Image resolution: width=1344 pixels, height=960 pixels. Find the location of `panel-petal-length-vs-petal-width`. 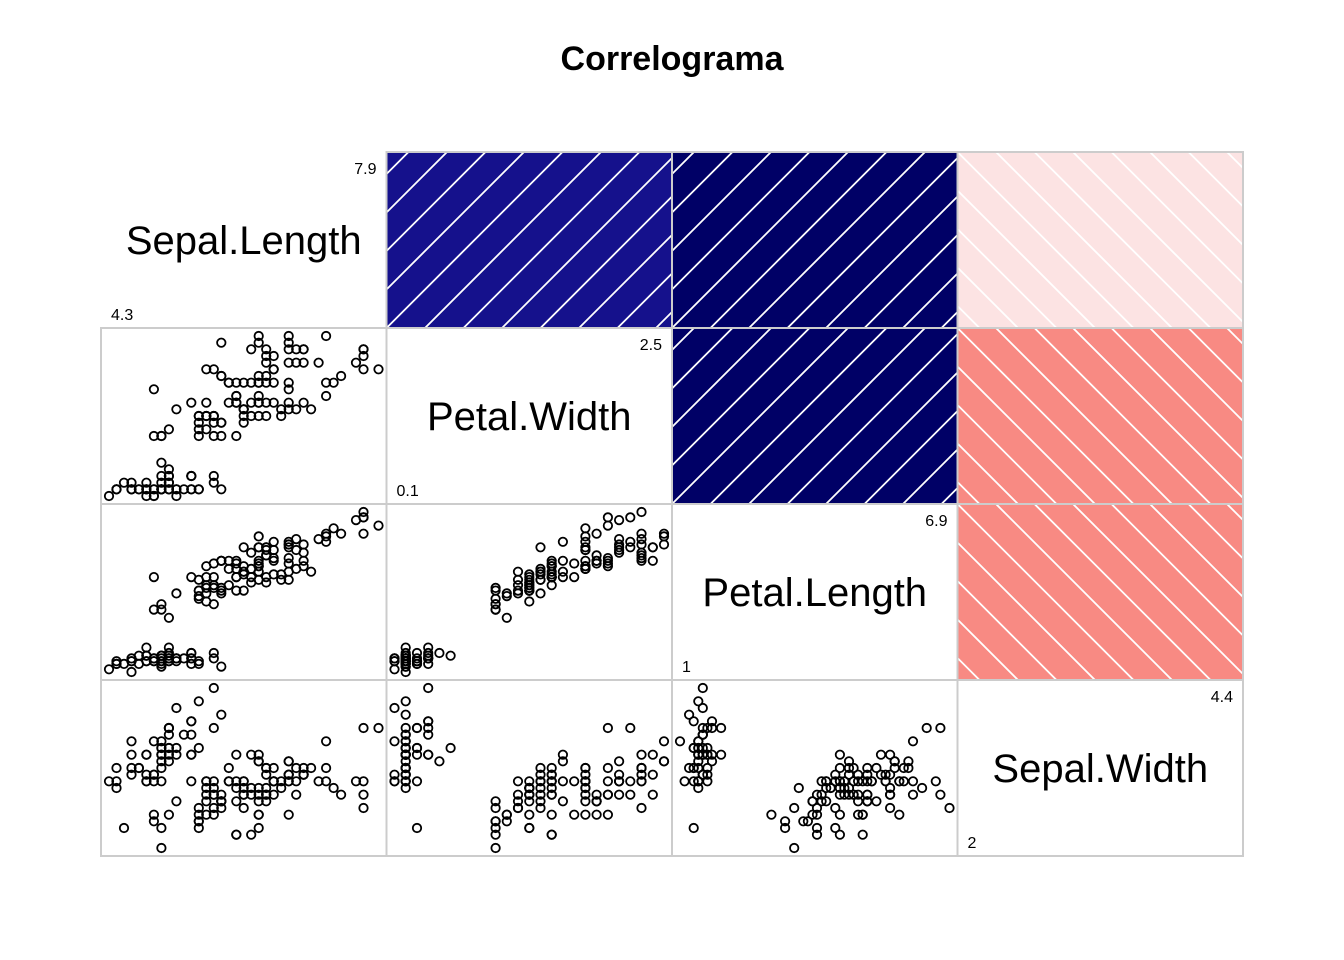

panel-petal-length-vs-petal-width is located at coordinates (529, 592).